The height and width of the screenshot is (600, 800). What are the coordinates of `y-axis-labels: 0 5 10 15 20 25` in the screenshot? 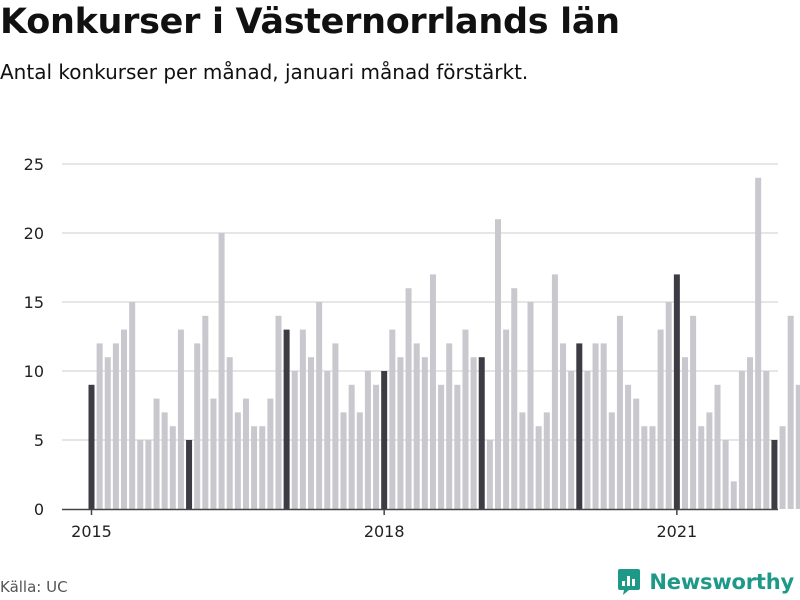 It's located at (34, 337).